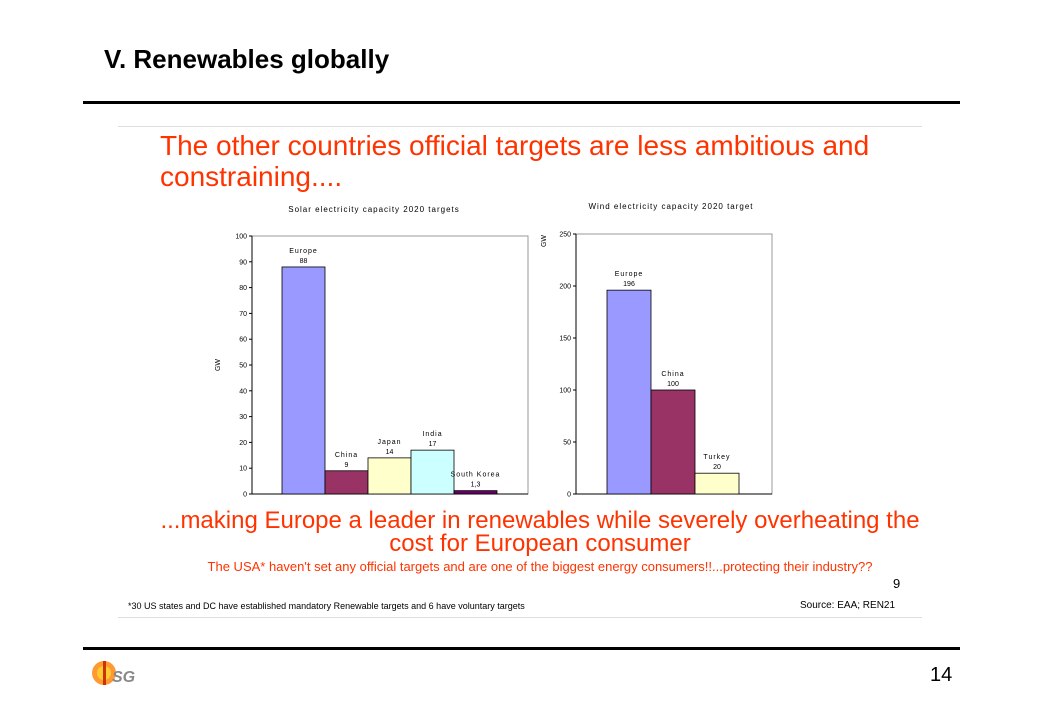 Image resolution: width=1040 pixels, height=720 pixels. I want to click on data-label: 1,3, so click(476, 485).